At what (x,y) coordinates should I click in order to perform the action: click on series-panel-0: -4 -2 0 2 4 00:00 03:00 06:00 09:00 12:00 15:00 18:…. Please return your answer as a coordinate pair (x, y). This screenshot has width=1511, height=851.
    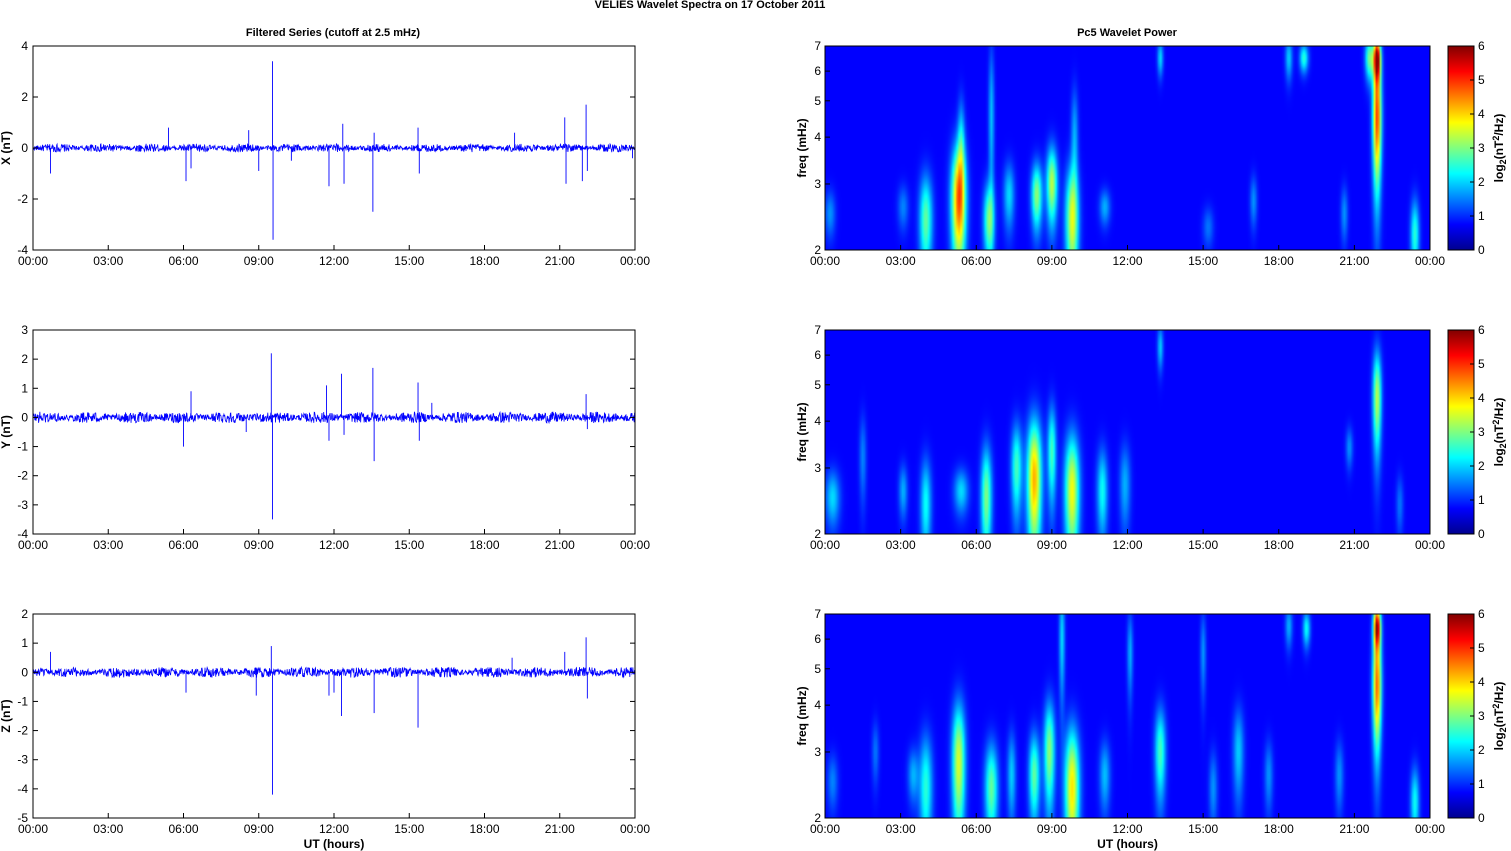
    Looking at the image, I should click on (325, 153).